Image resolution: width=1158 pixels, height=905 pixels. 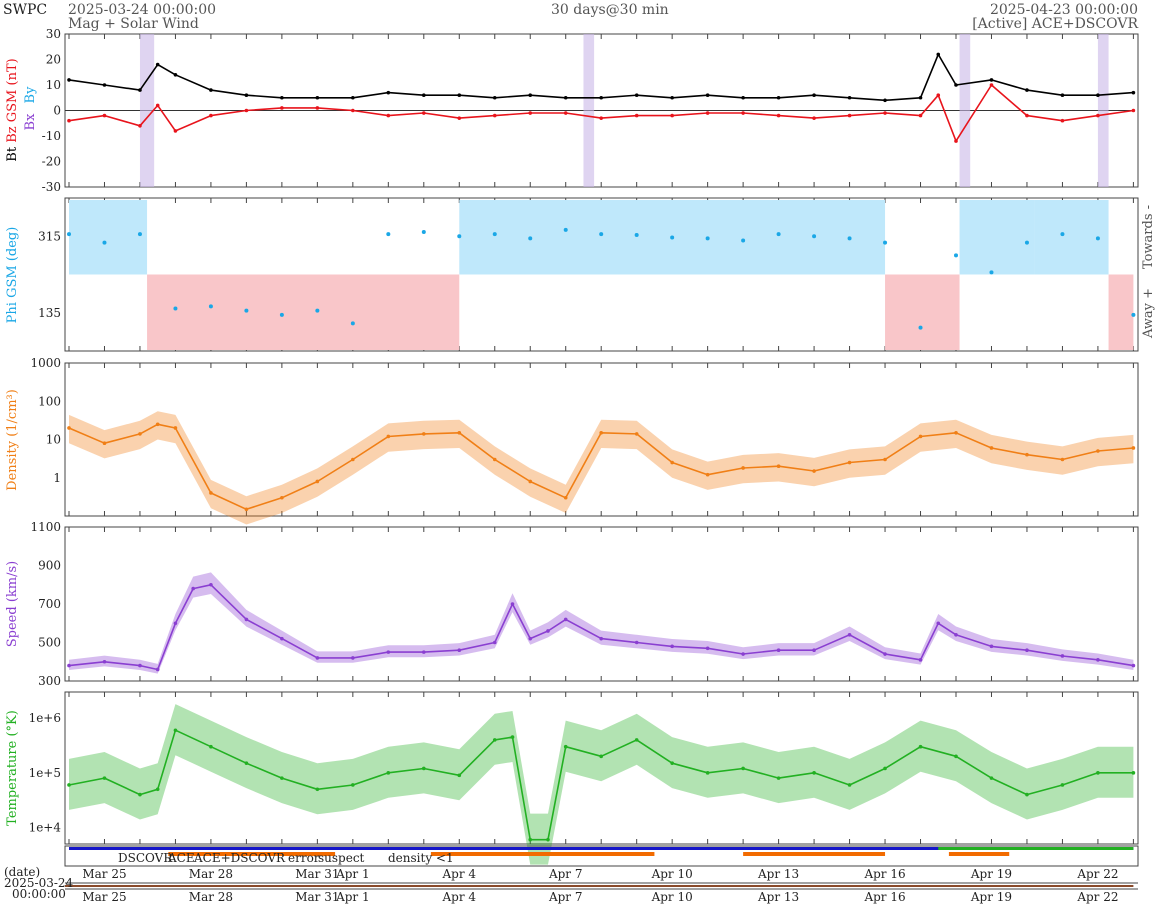 What do you see at coordinates (997, 237) in the screenshot?
I see `phi-toward-shade` at bounding box center [997, 237].